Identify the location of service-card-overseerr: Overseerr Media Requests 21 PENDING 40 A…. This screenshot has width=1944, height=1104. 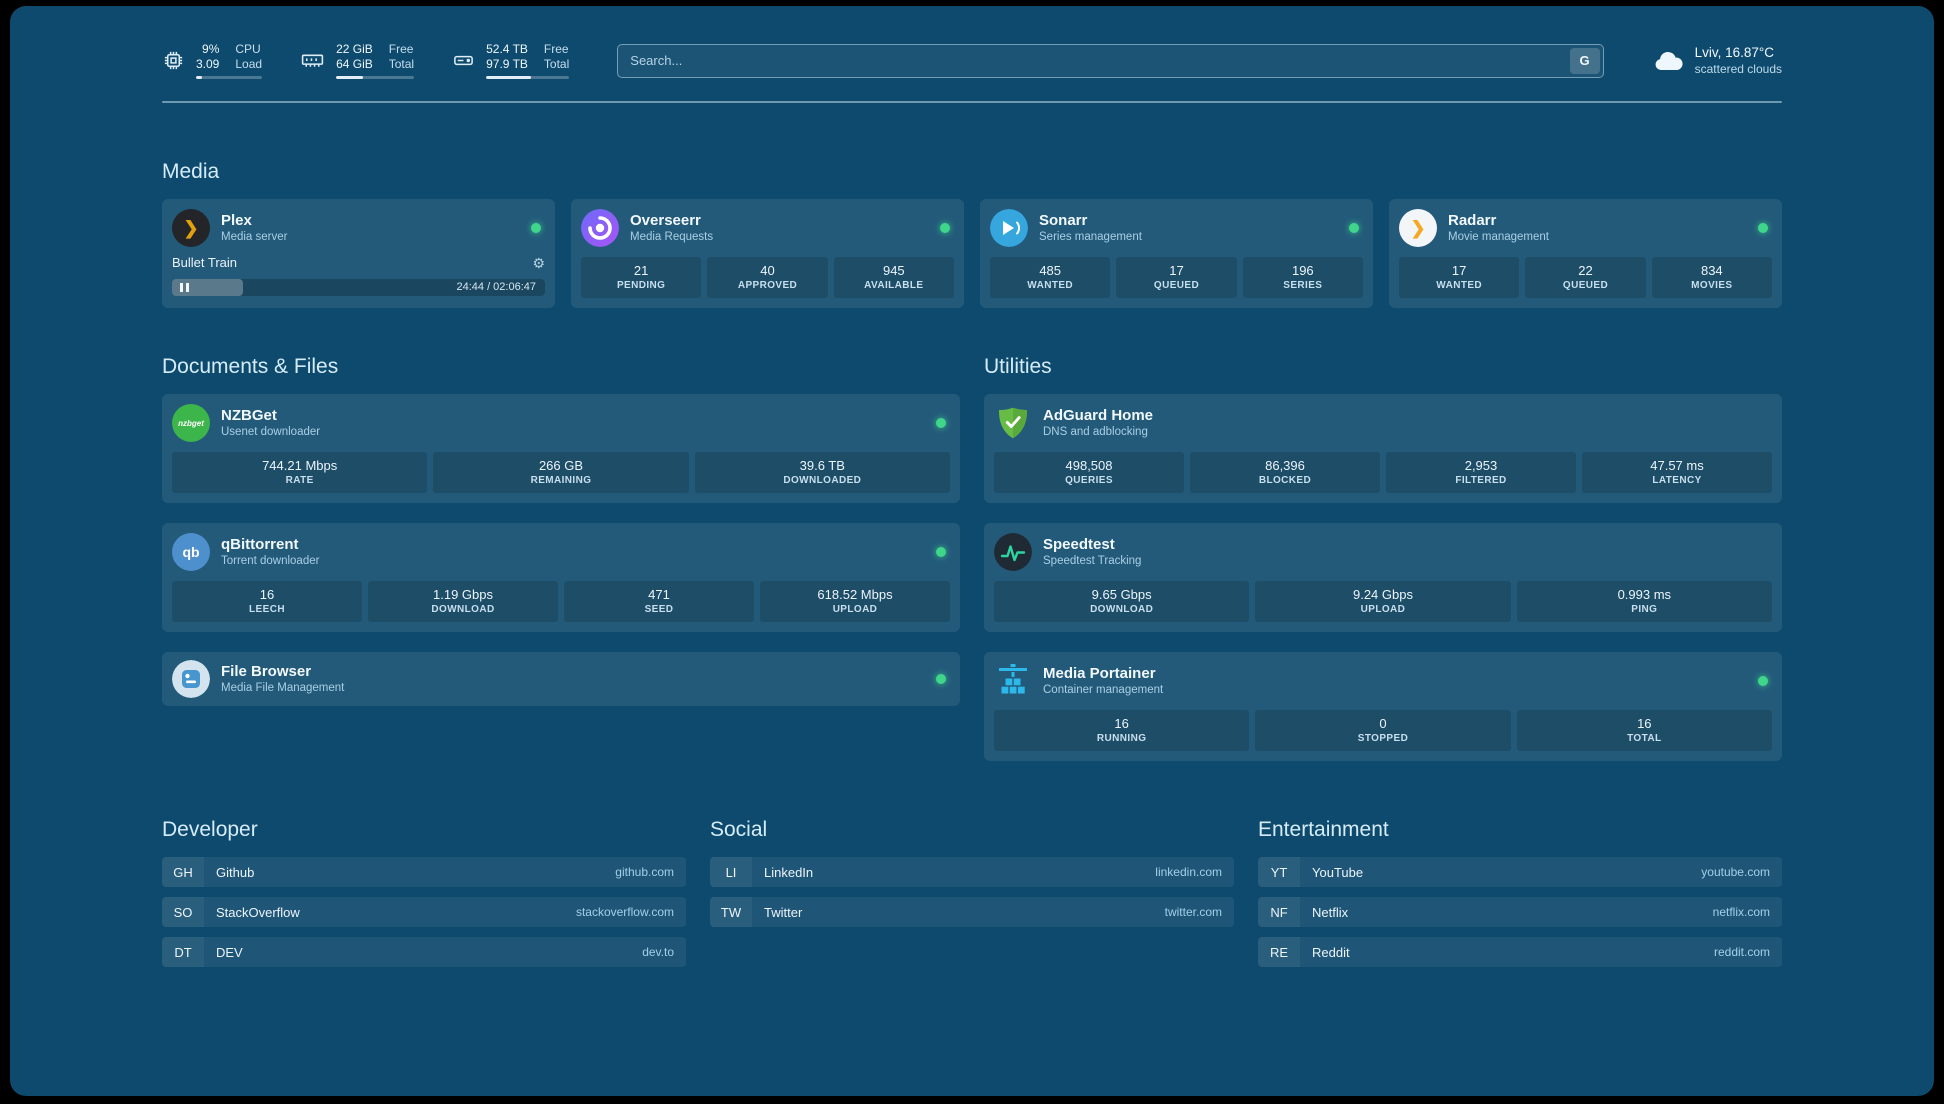
(767, 253).